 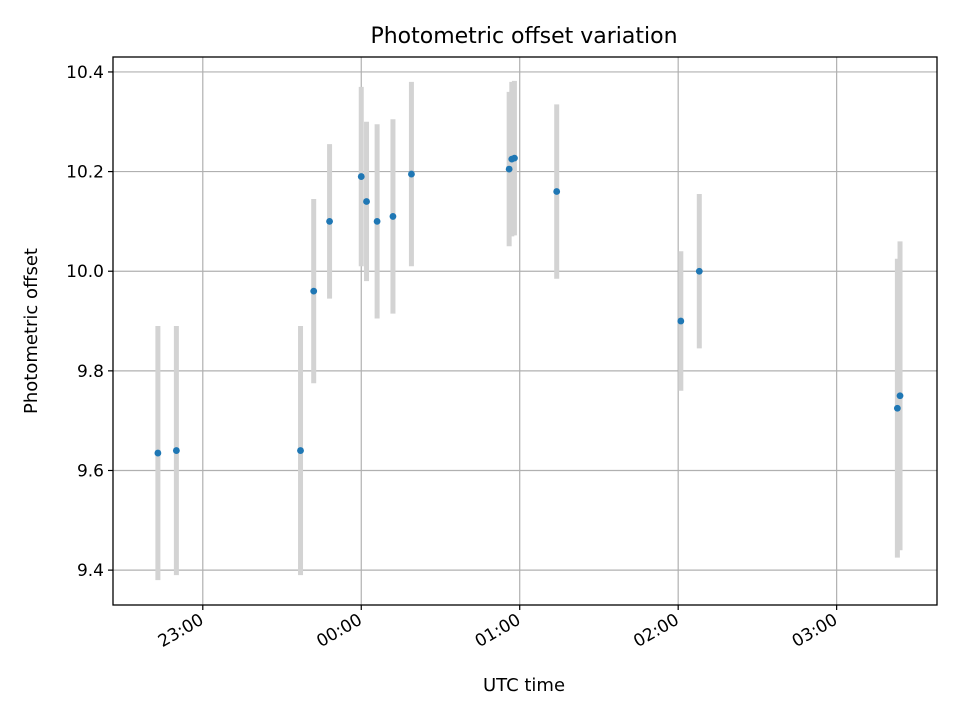 What do you see at coordinates (523, 36) in the screenshot?
I see `chart-title: Photometric offset variation` at bounding box center [523, 36].